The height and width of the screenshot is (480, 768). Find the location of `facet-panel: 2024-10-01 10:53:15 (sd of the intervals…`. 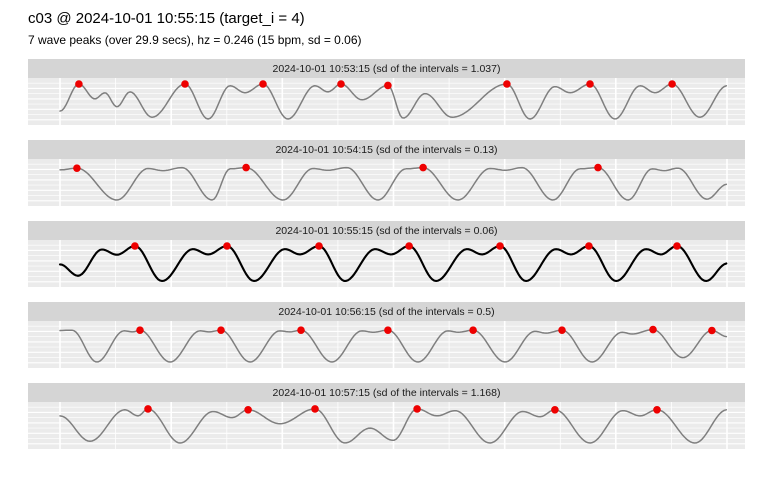

facet-panel: 2024-10-01 10:53:15 (sd of the intervals… is located at coordinates (386, 92).